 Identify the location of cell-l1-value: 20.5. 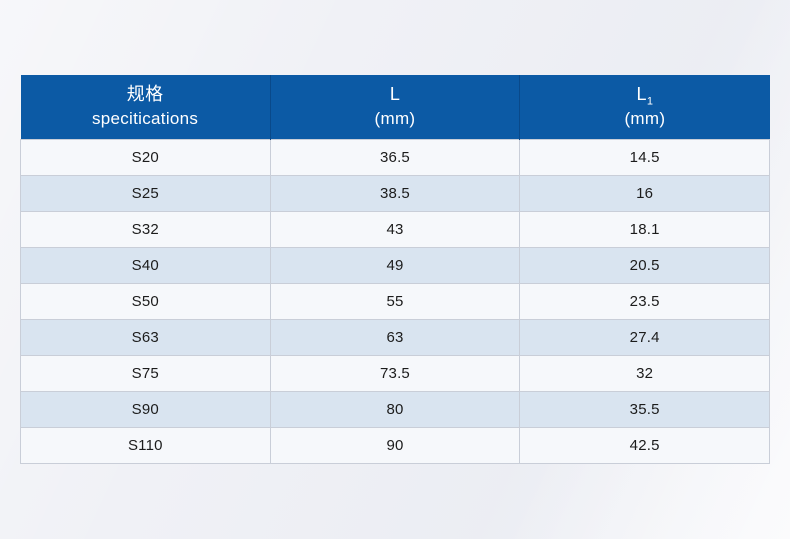
(644, 265).